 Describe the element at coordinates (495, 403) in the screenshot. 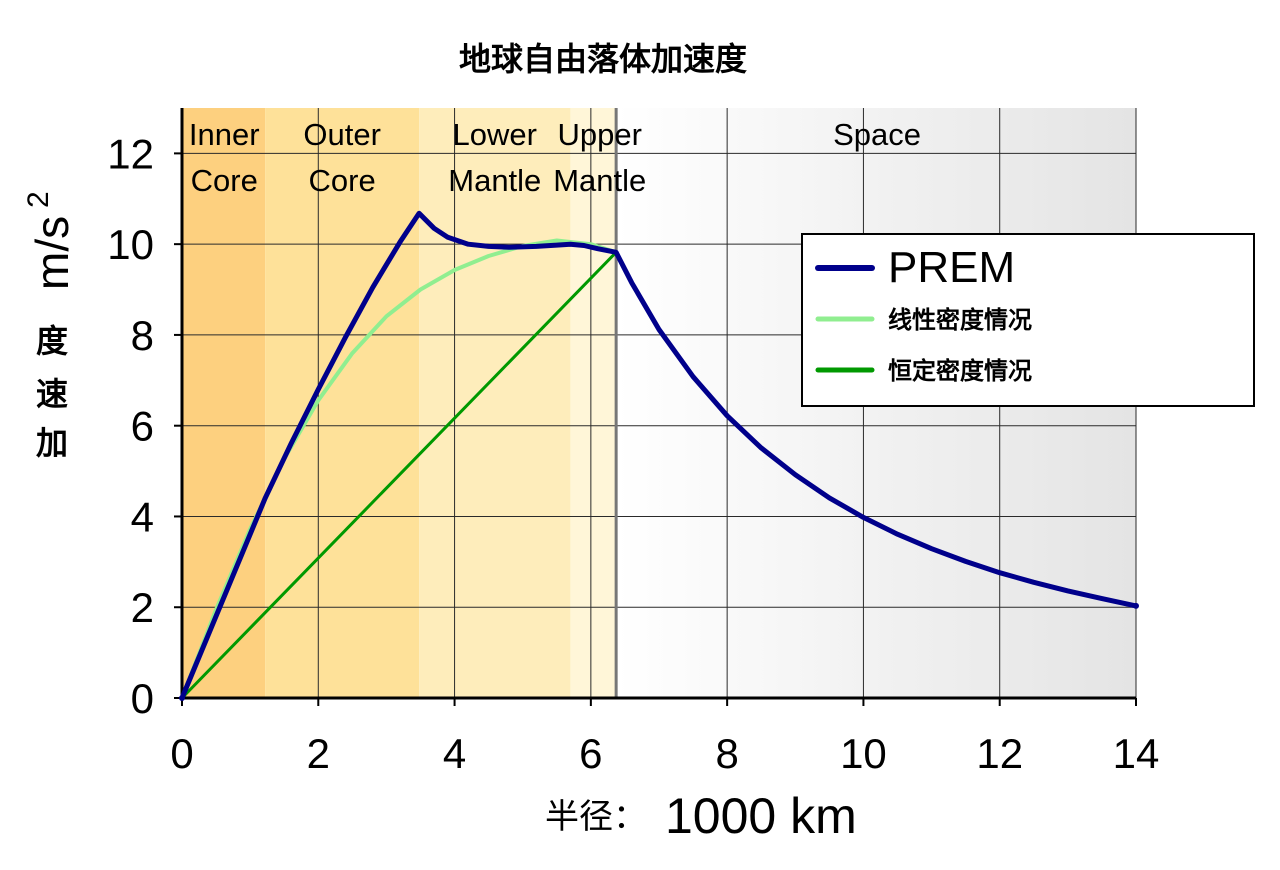

I see `region-bg-lower-mantle` at that location.